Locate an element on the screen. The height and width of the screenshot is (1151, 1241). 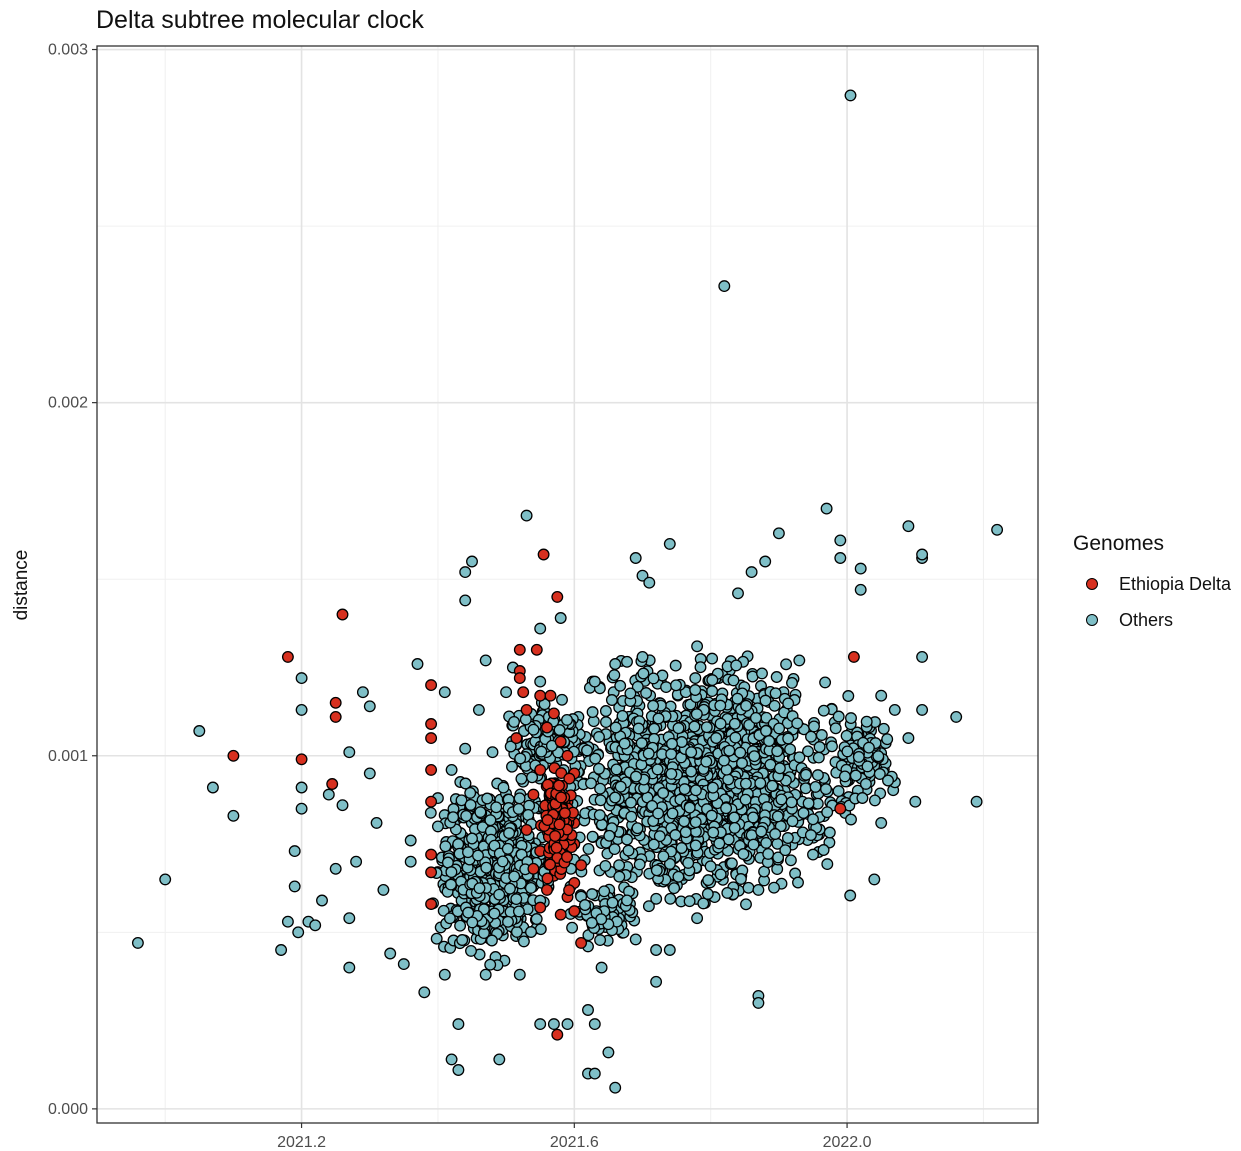
x-tick-label: 2022.0 is located at coordinates (847, 1142).